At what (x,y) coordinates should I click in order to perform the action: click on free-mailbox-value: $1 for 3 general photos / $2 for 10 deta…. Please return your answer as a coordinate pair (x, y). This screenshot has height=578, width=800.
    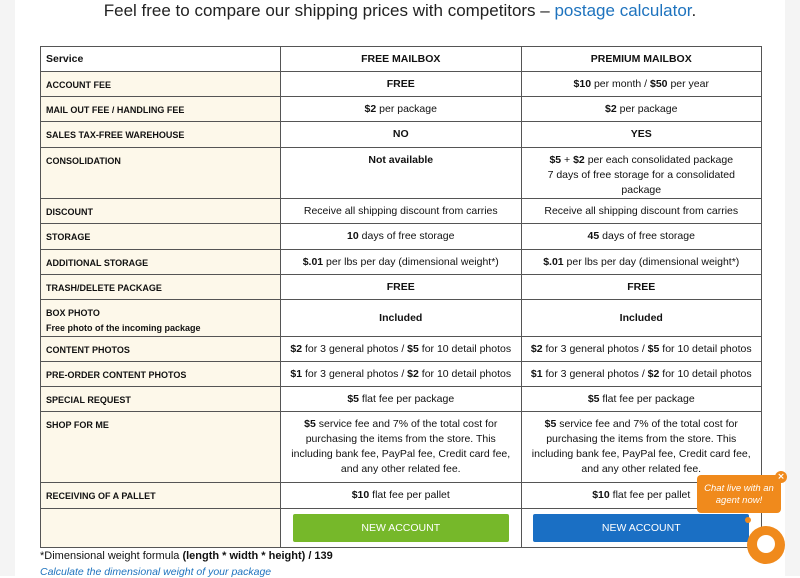
    Looking at the image, I should click on (401, 374).